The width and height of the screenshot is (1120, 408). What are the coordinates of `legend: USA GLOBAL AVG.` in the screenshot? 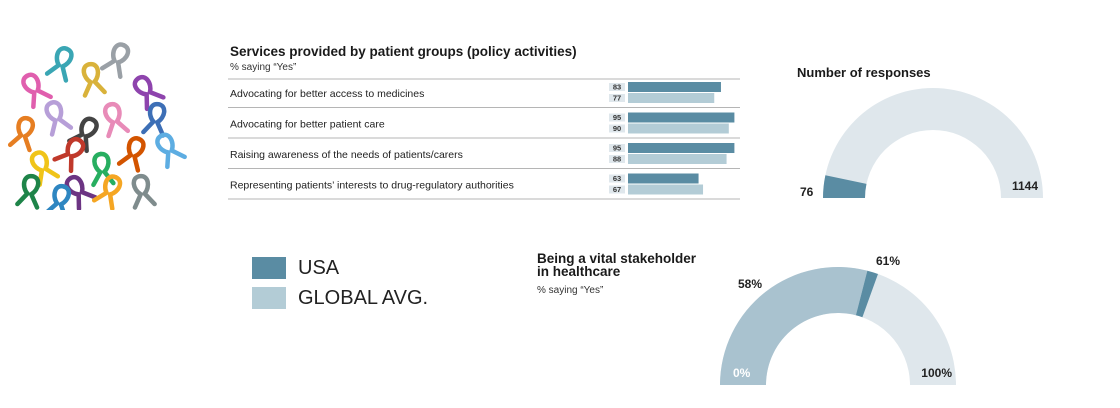 It's located at (340, 283).